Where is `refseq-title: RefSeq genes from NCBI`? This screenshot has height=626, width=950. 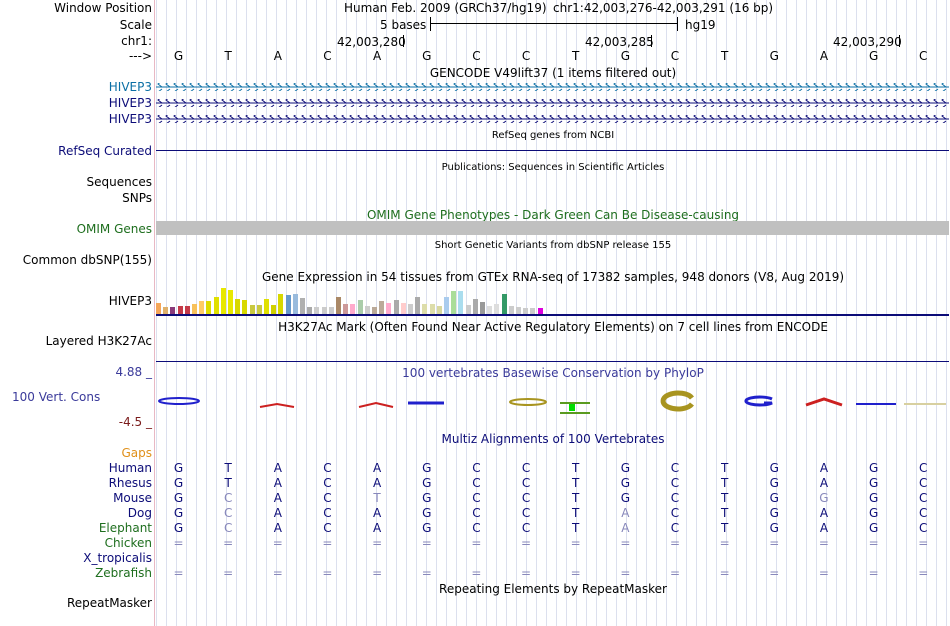
refseq-title: RefSeq genes from NCBI is located at coordinates (553, 135).